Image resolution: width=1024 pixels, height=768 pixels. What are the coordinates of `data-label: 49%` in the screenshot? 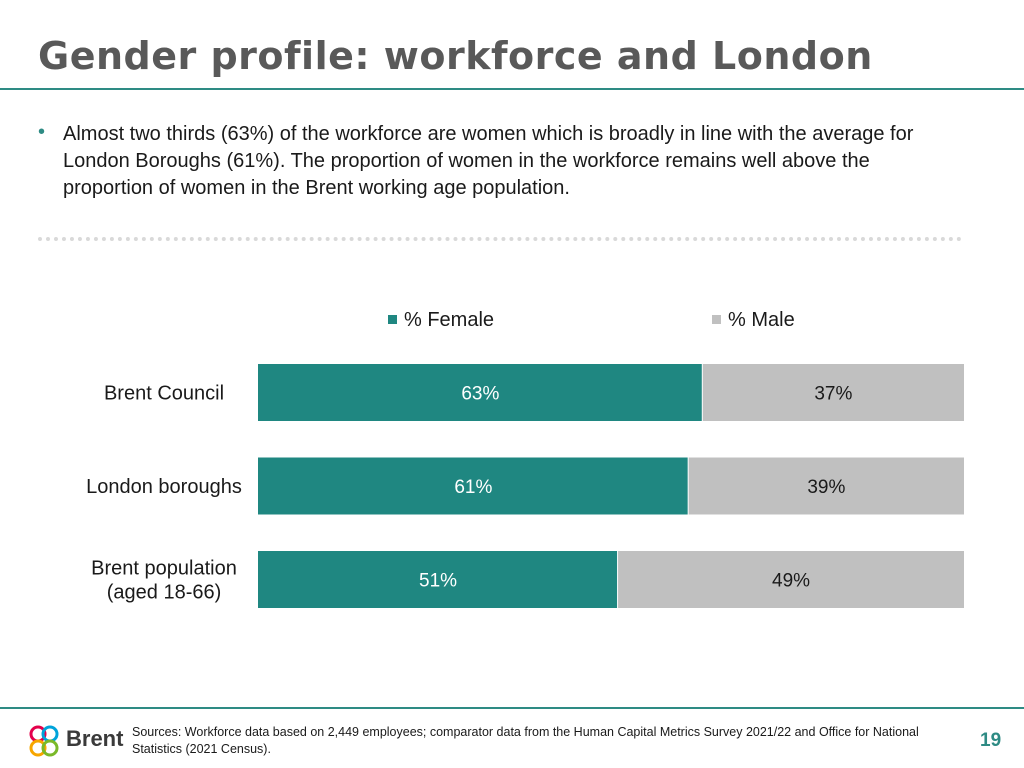 It's located at (791, 581).